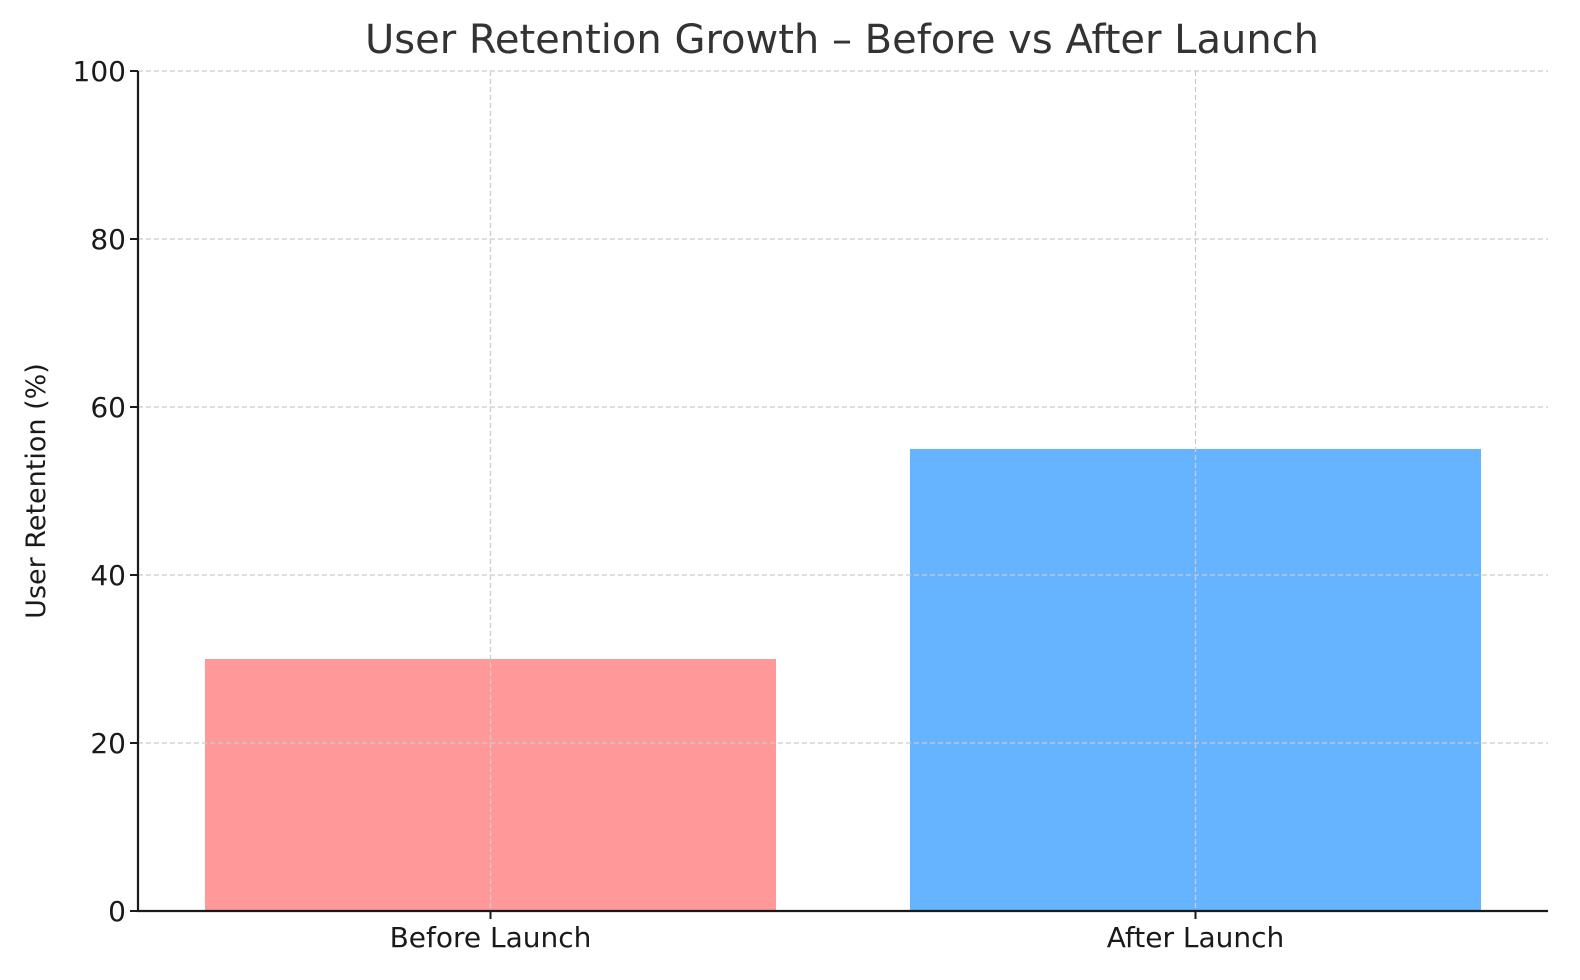 Image resolution: width=1580 pixels, height=980 pixels. What do you see at coordinates (491, 937) in the screenshot?
I see `x-tick-label: Before Launch` at bounding box center [491, 937].